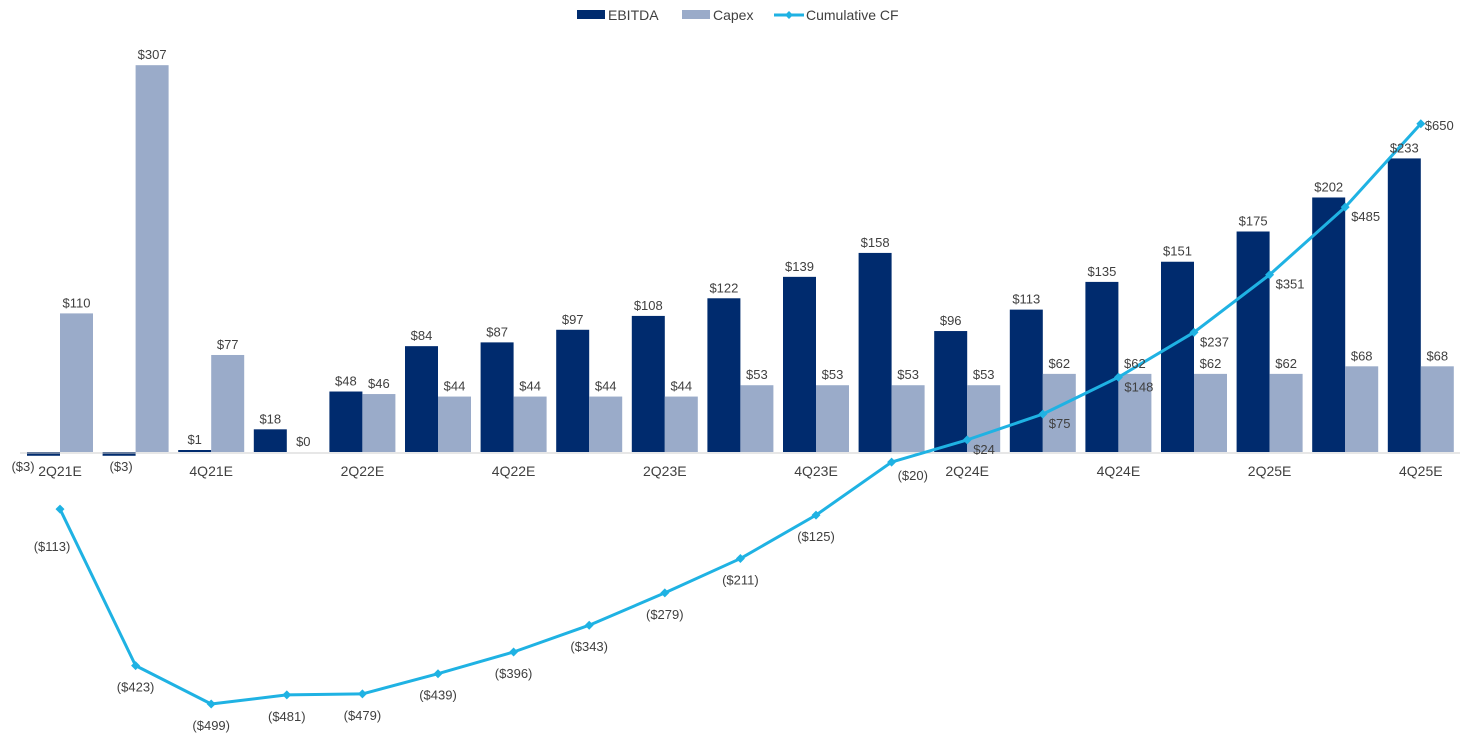 The width and height of the screenshot is (1476, 740). What do you see at coordinates (591, 14) in the screenshot?
I see `legend-swatch-ebitda` at bounding box center [591, 14].